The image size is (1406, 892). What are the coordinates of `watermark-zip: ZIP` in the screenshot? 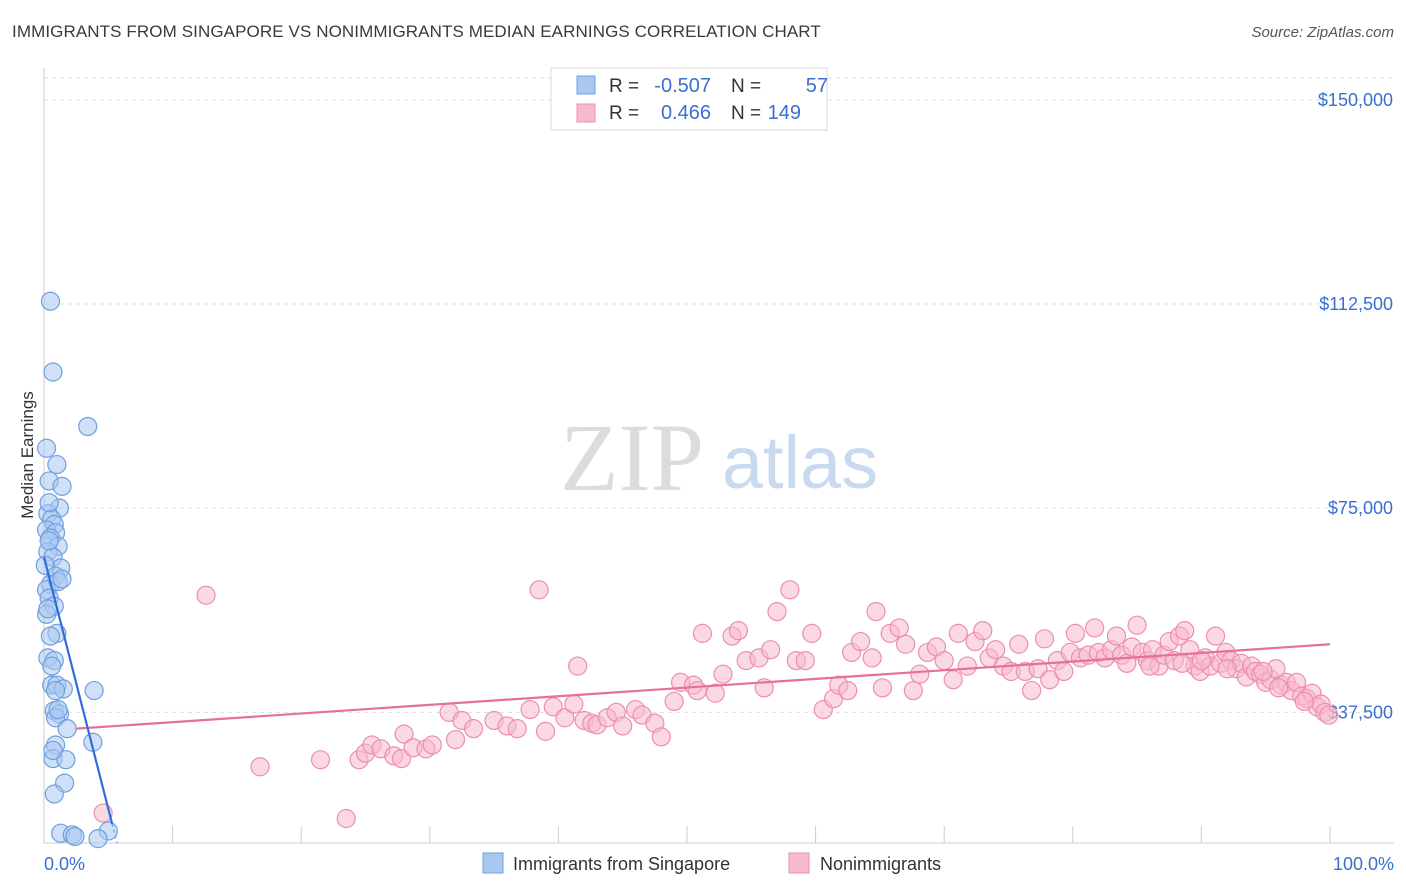 It's located at (632, 457).